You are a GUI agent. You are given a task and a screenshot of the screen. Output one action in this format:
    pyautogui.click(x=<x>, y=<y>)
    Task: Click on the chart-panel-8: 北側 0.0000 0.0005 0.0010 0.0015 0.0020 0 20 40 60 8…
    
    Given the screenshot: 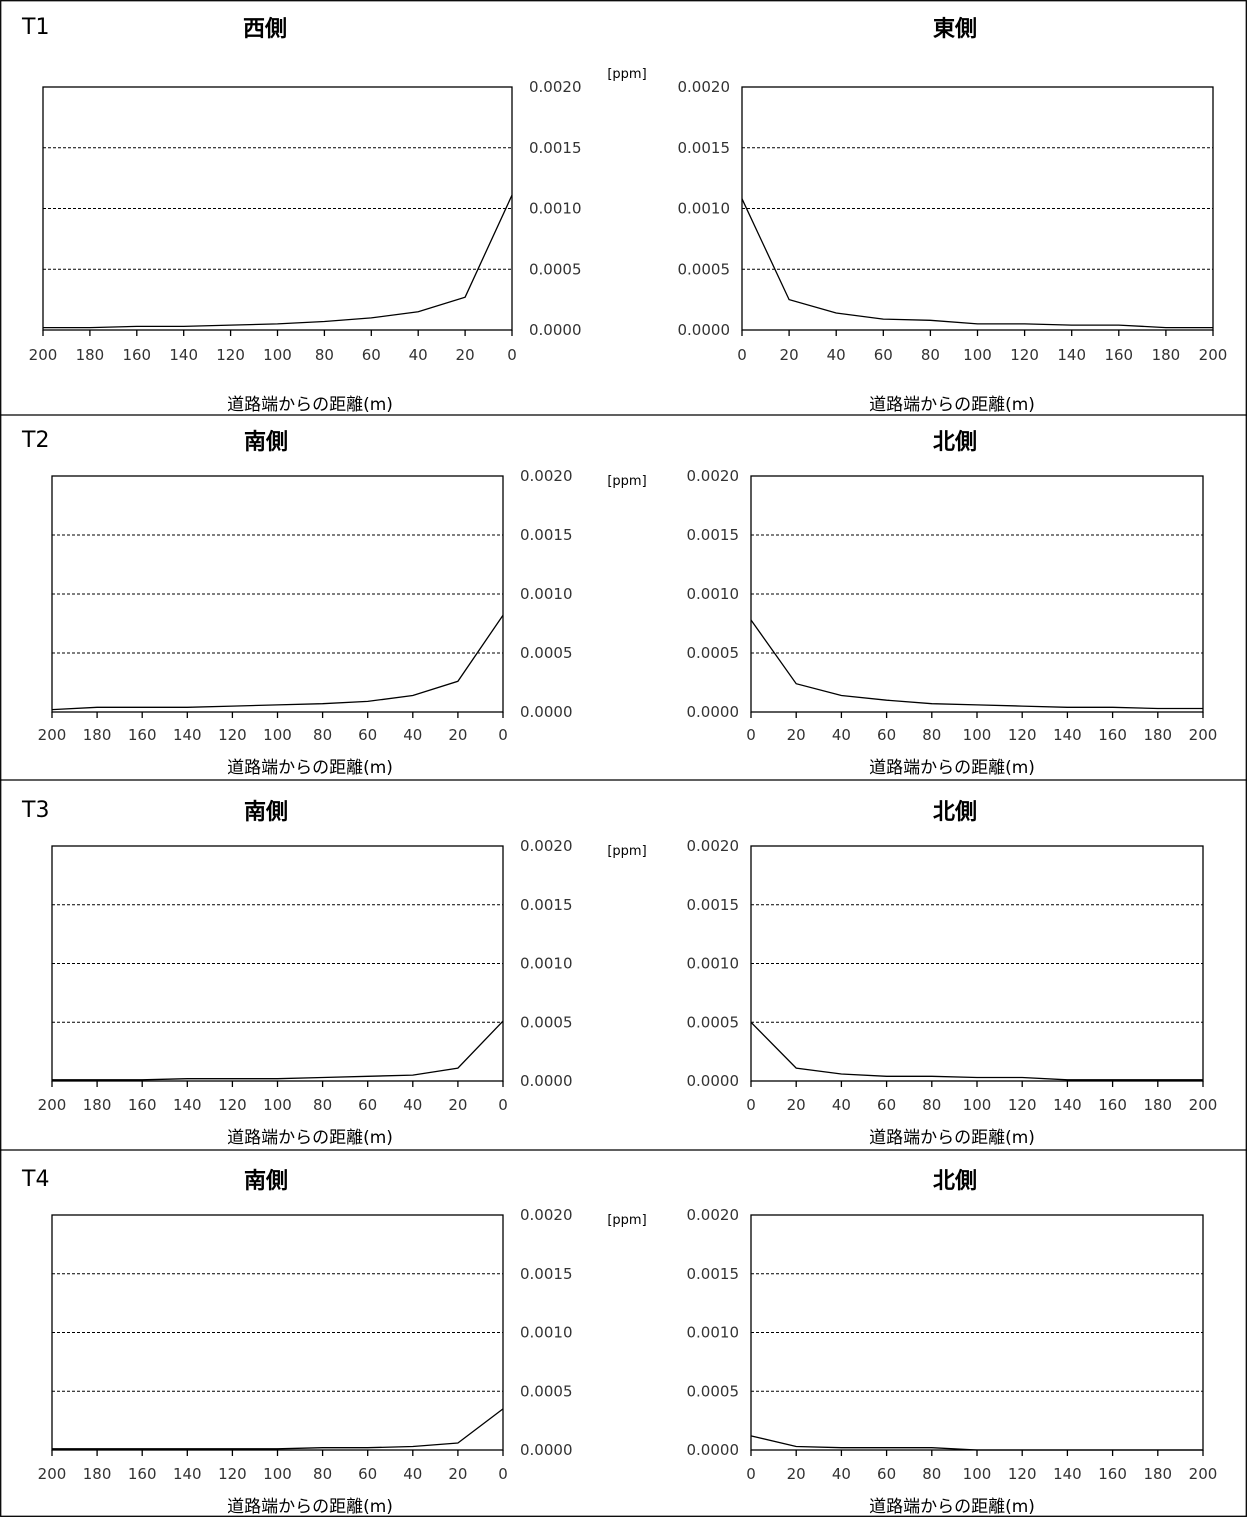 What is the action you would take?
    pyautogui.click(x=952, y=1343)
    